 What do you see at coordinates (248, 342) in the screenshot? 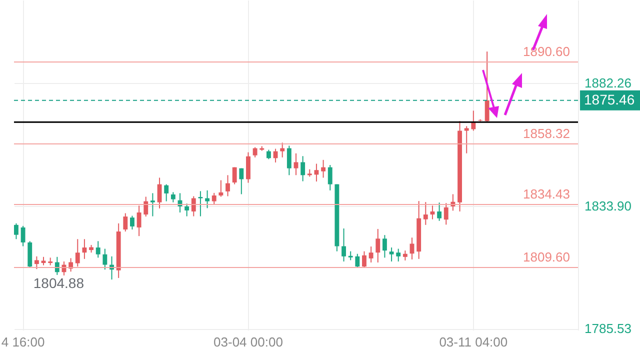
I see `x-tick-label: 03-04 00:00` at bounding box center [248, 342].